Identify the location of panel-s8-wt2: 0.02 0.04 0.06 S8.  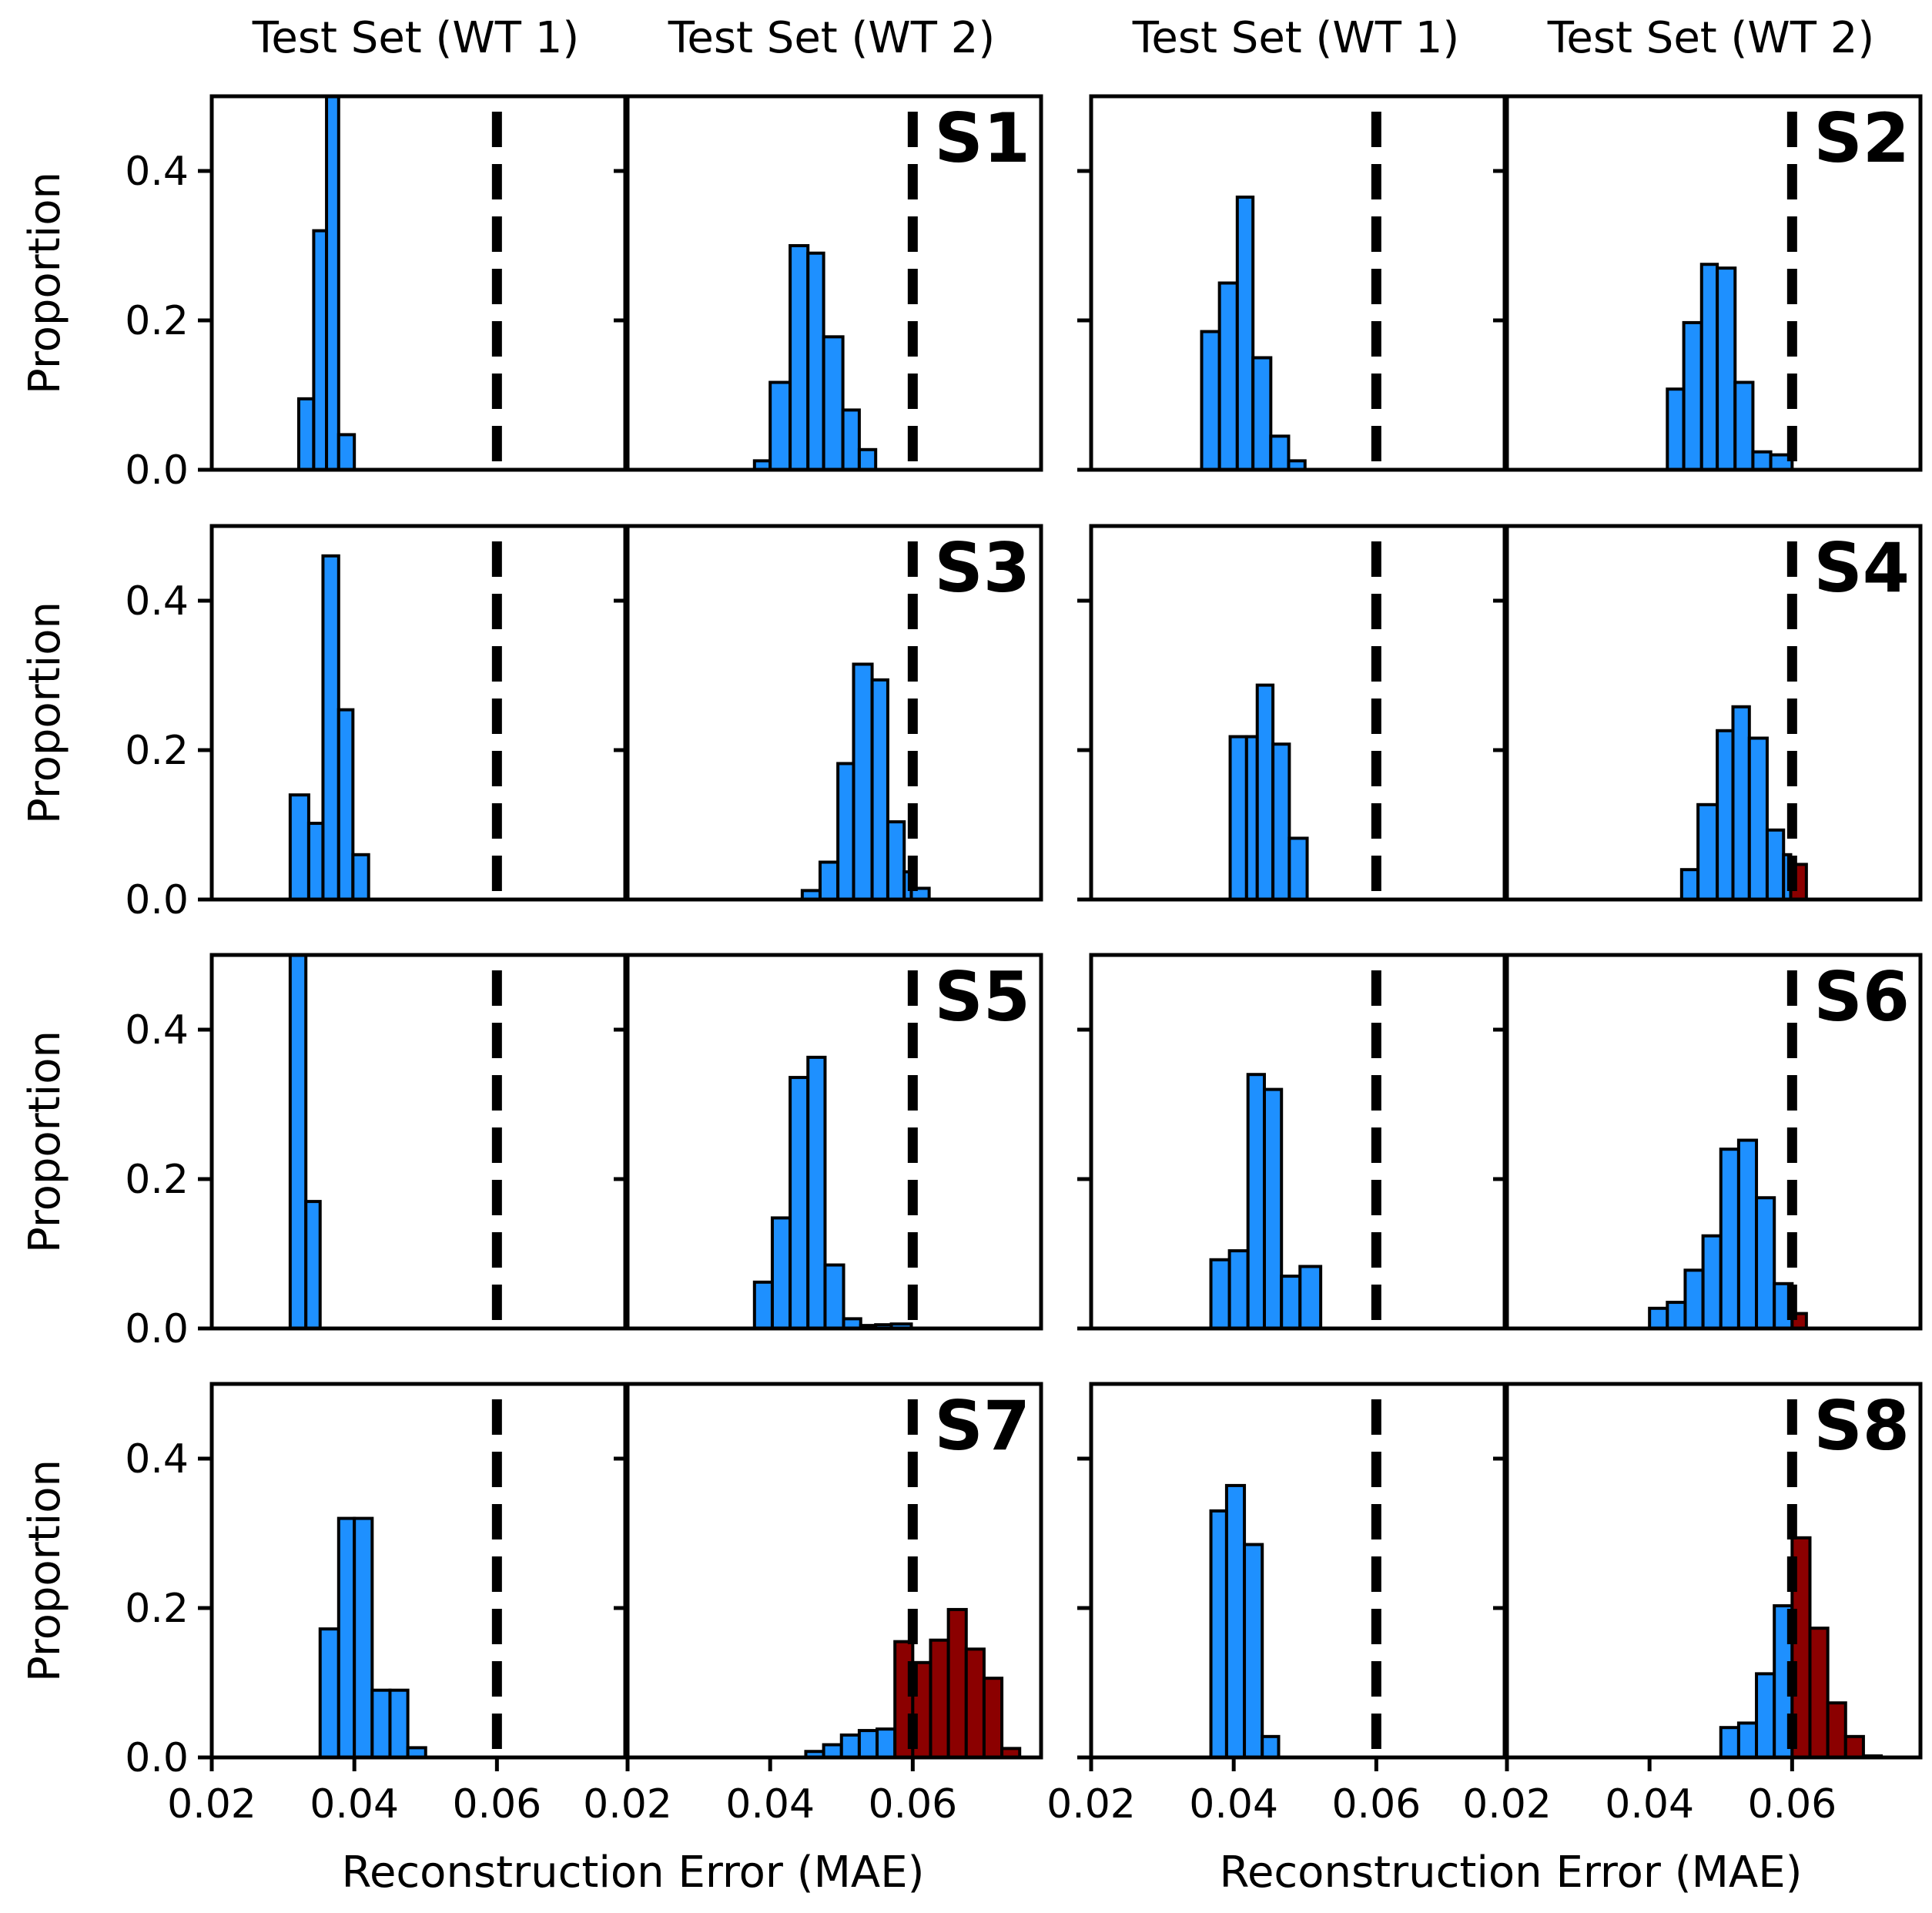
(1692, 1605).